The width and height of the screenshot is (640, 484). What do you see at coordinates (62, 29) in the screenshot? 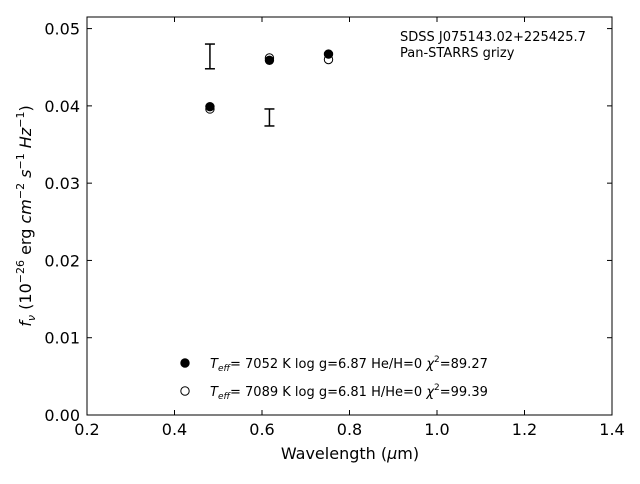
I see `y-tick-label: 0.05` at bounding box center [62, 29].